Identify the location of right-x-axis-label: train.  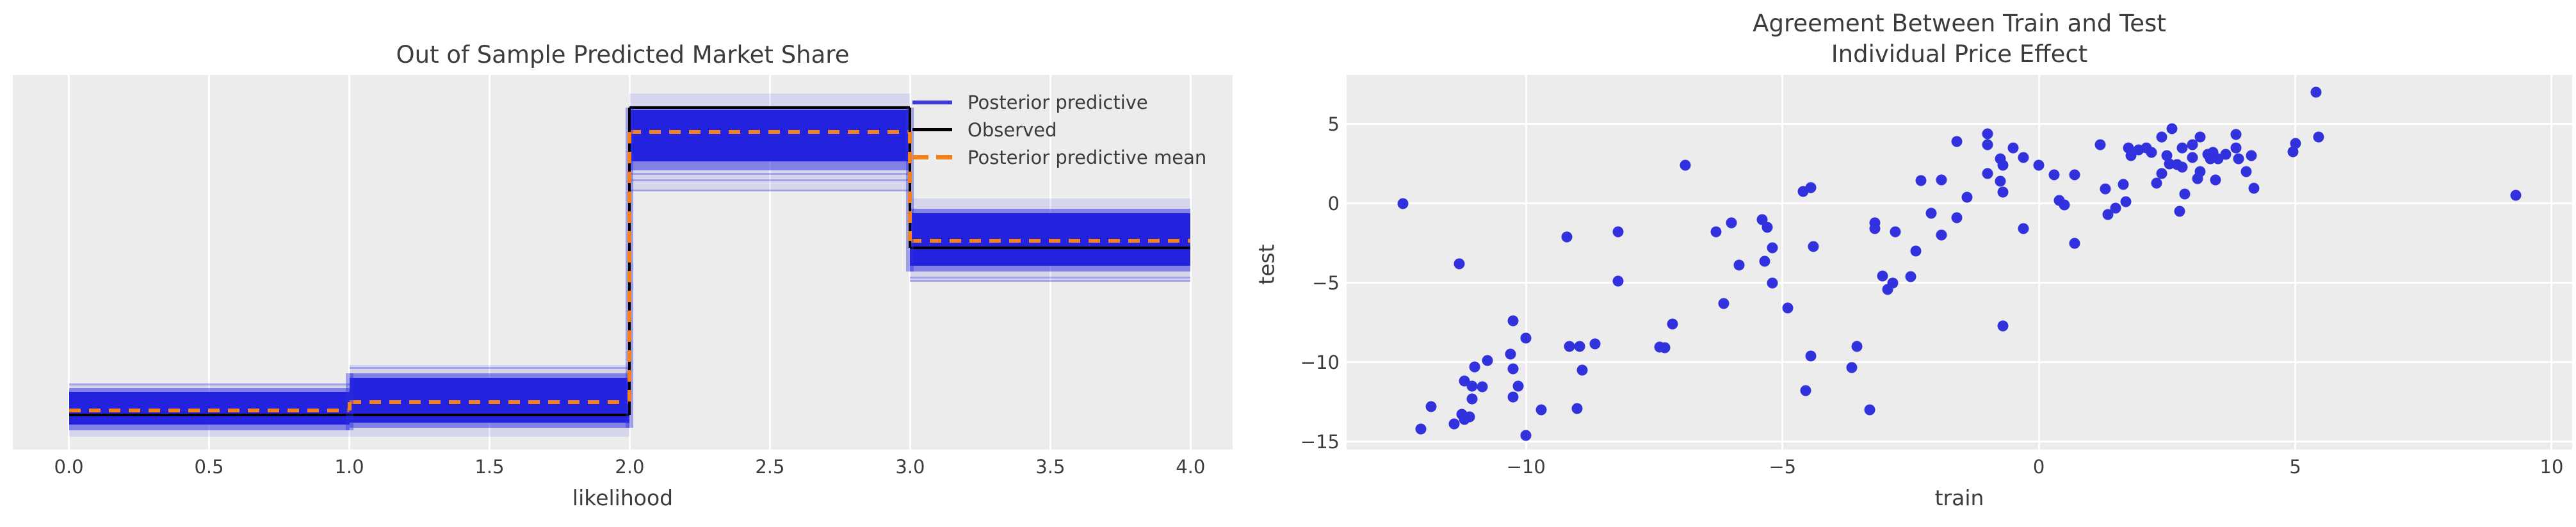
(1959, 498).